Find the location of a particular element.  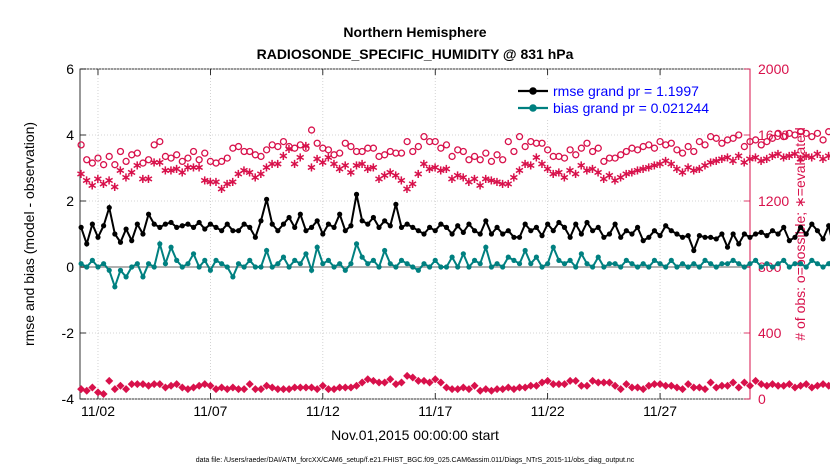

y-right-tick-label: 2000 is located at coordinates (773, 69).